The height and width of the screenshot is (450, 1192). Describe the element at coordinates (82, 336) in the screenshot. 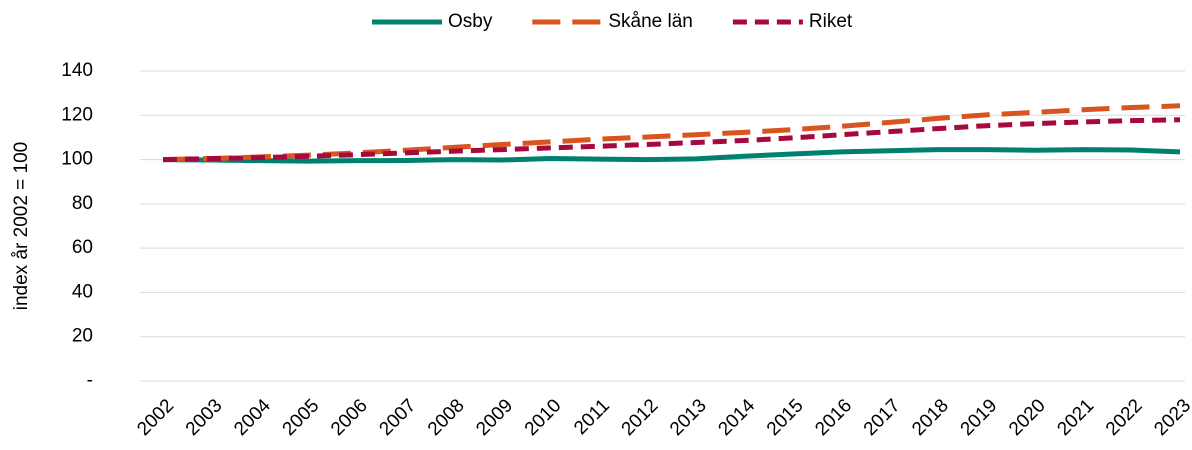

I see `y-tick-label: 20` at that location.